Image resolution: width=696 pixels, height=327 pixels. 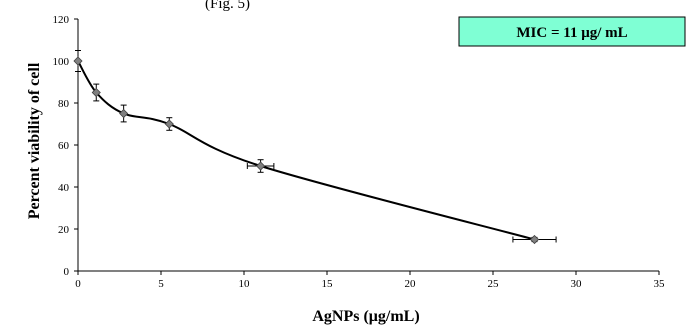 I want to click on mic-annotation-text: MIC = 11 μg/ mL, so click(x=571, y=33).